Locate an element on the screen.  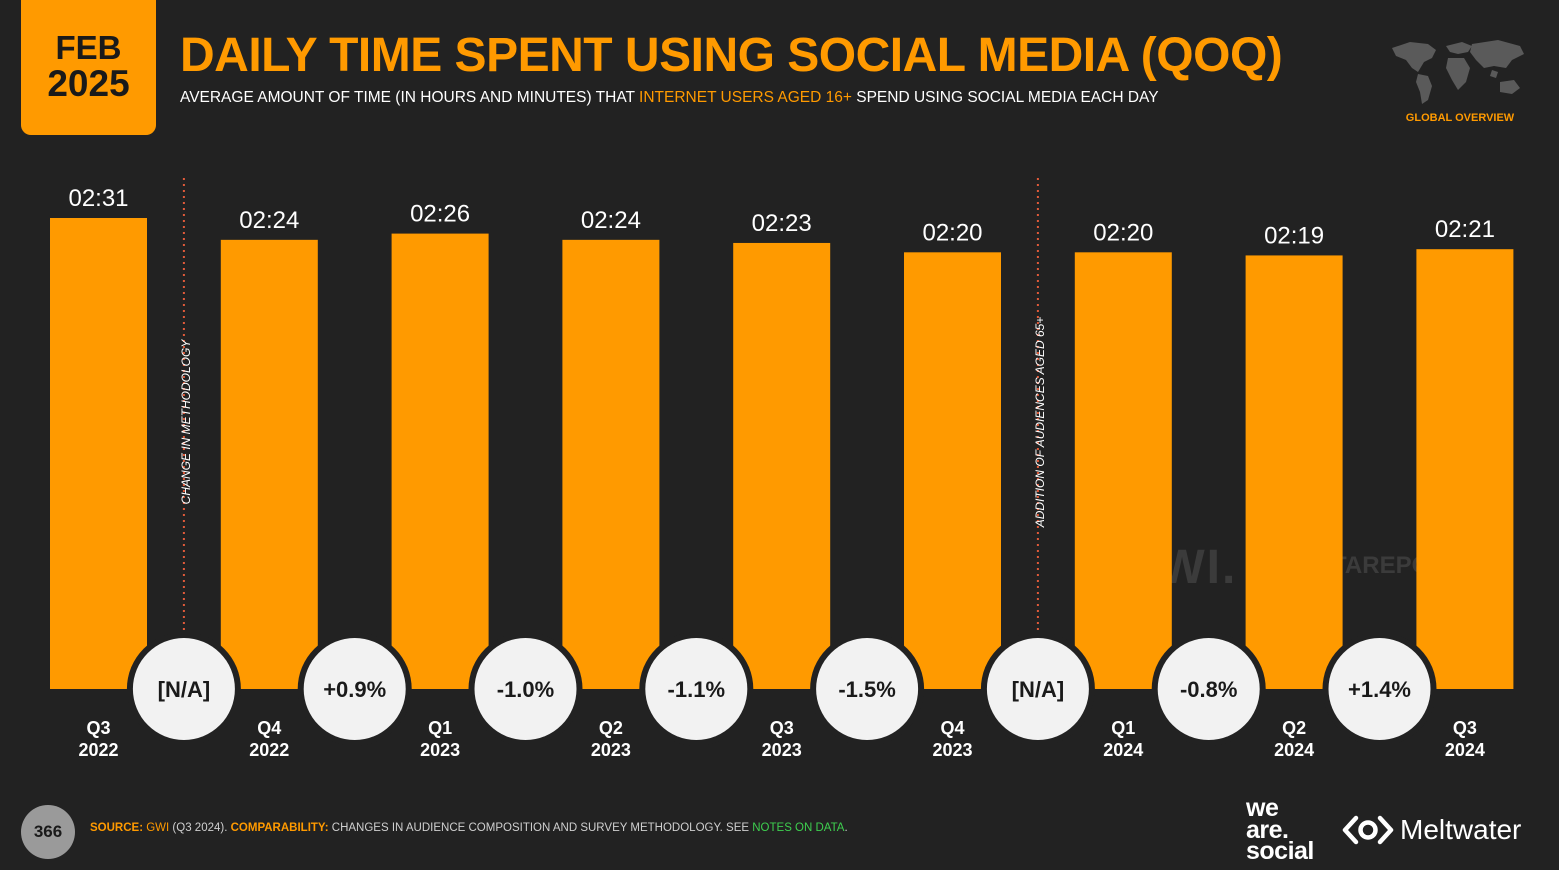
meltwater-logo: Meltwater is located at coordinates (1431, 830).